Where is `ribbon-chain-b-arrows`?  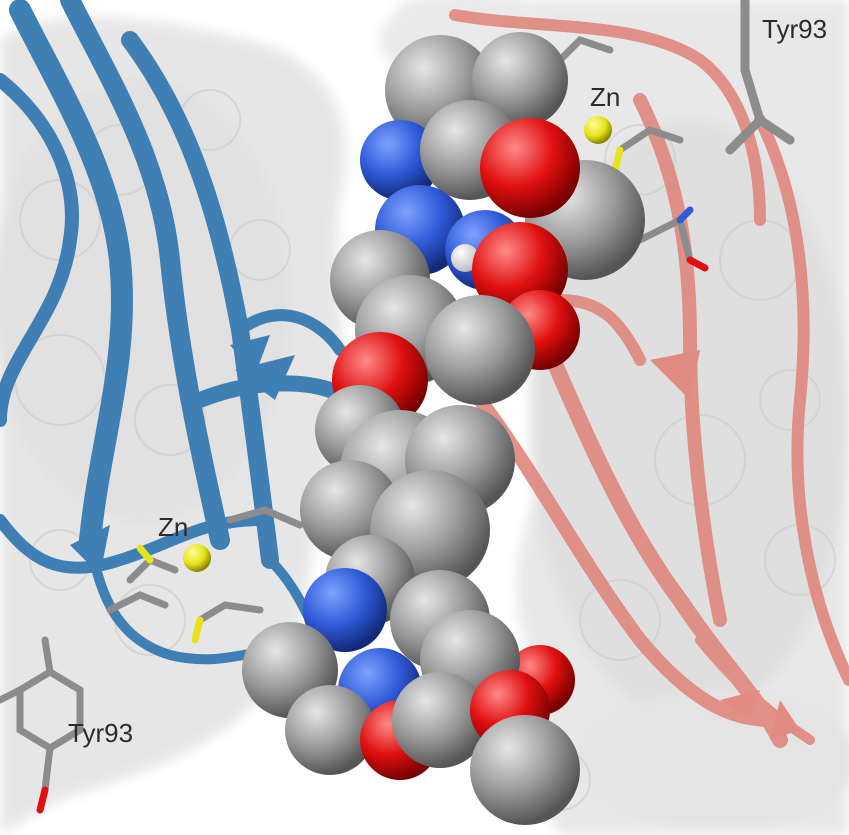
ribbon-chain-b-arrows is located at coordinates (725, 545).